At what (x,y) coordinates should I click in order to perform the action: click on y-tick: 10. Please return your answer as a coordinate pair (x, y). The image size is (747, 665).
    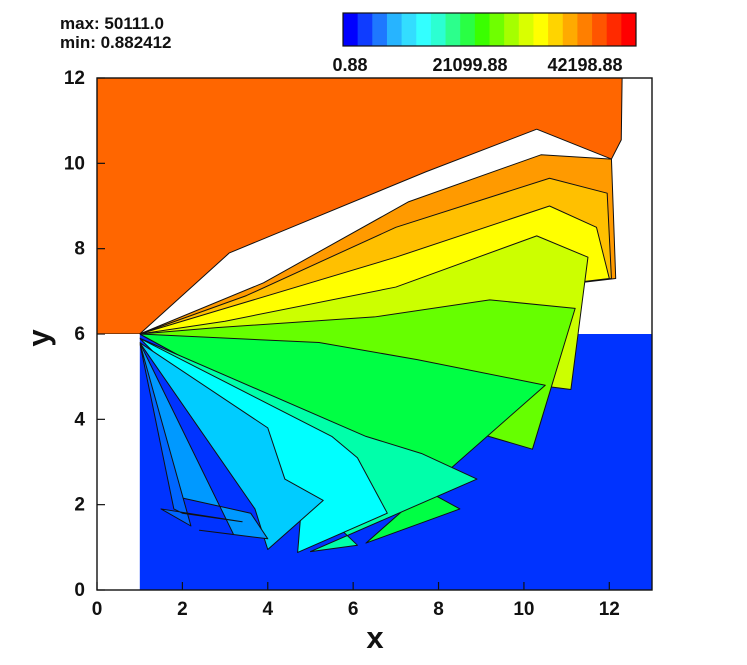
    Looking at the image, I should click on (84, 163).